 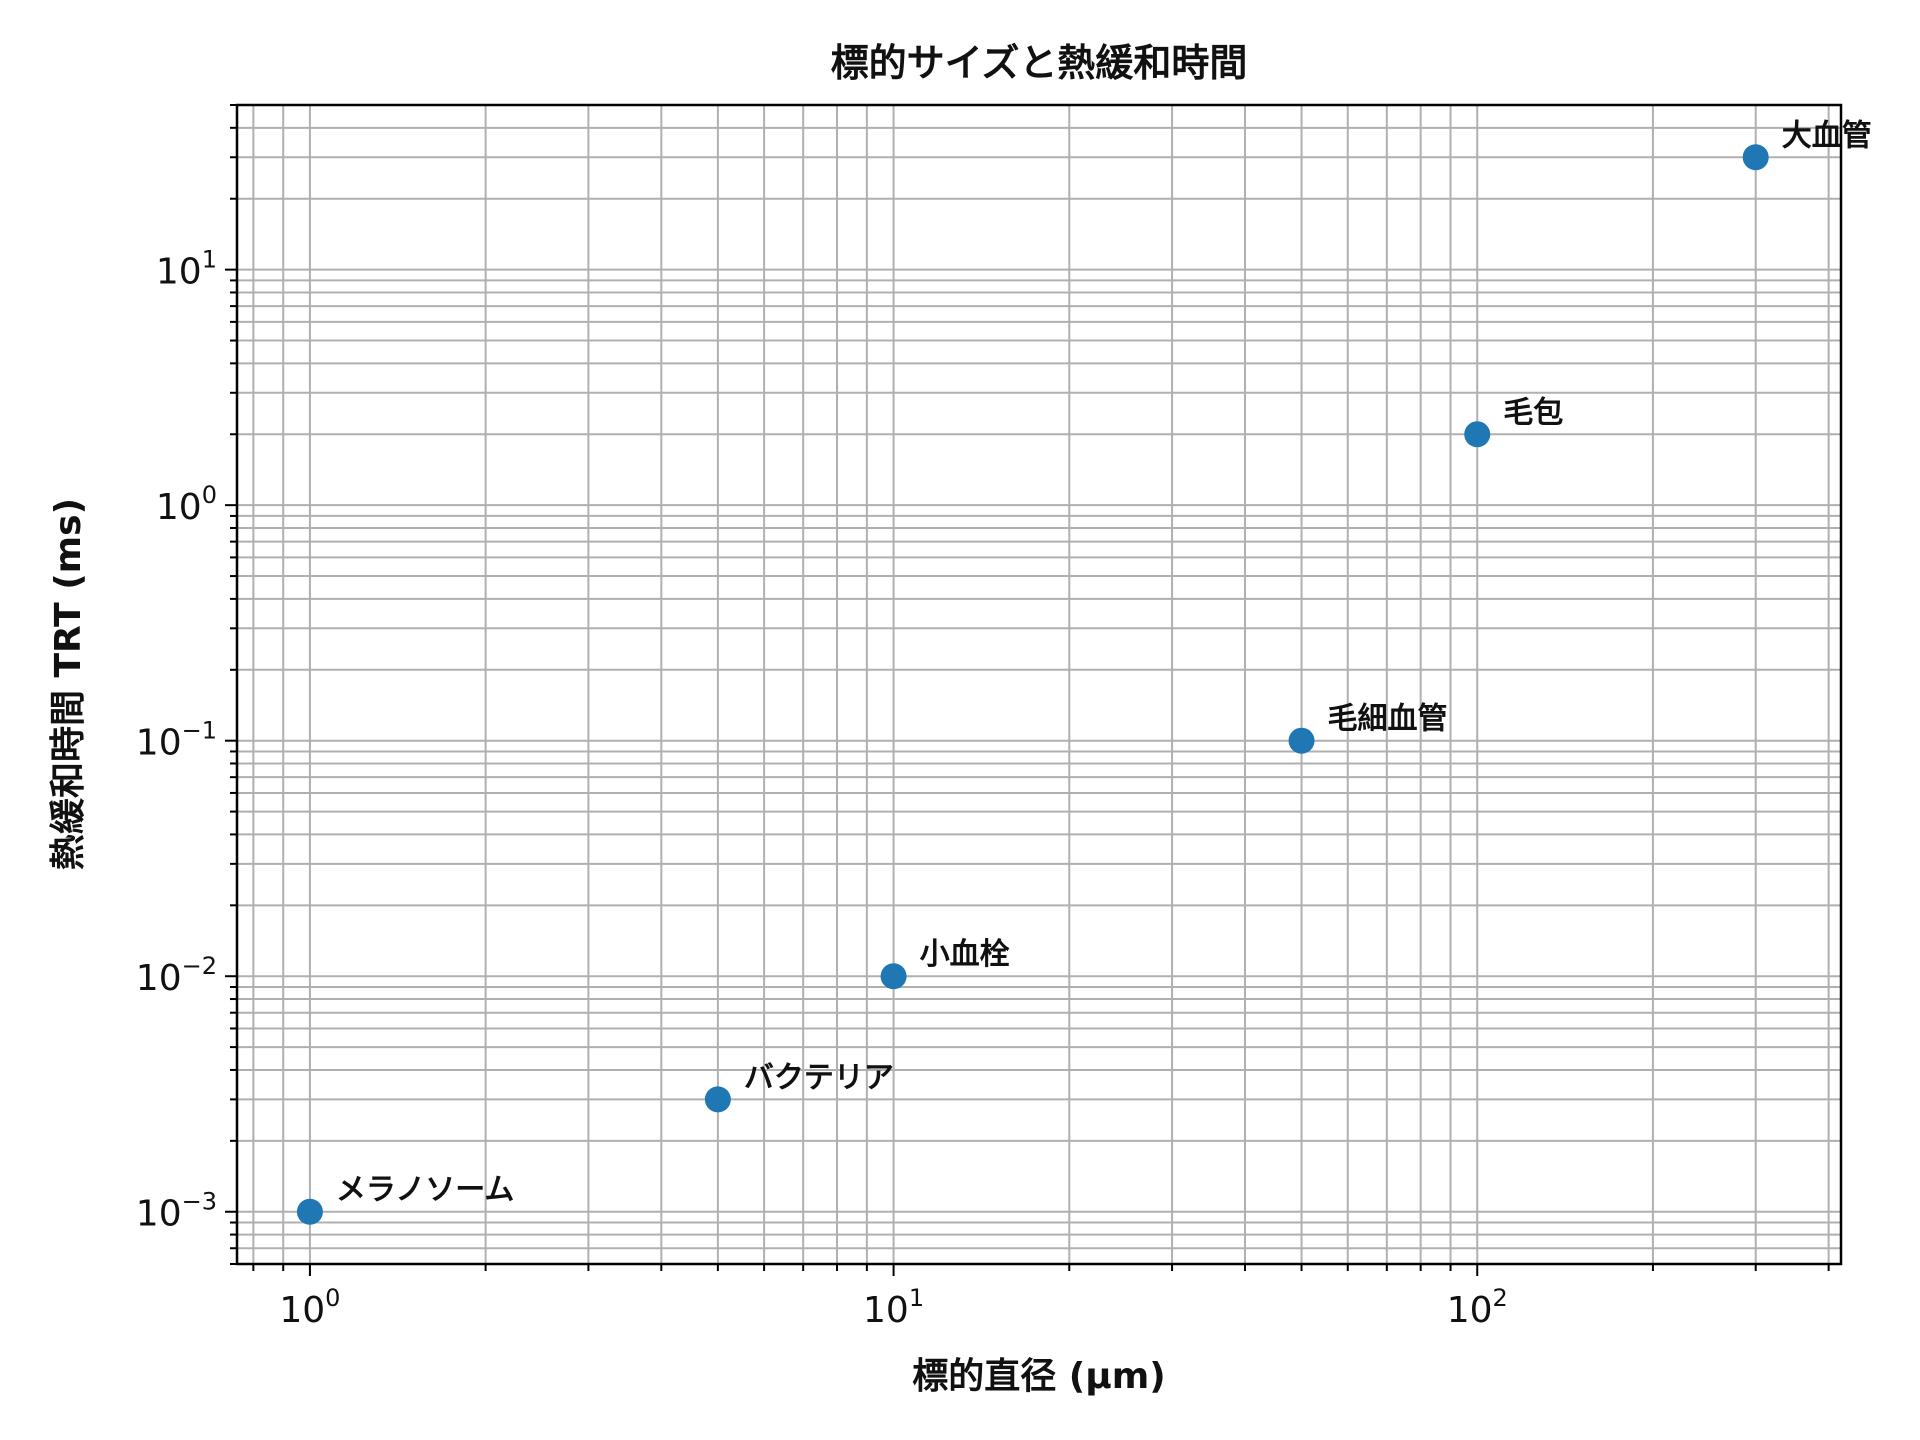 What do you see at coordinates (1039, 63) in the screenshot?
I see `chart-title: 標的サイズと熱緩和時間` at bounding box center [1039, 63].